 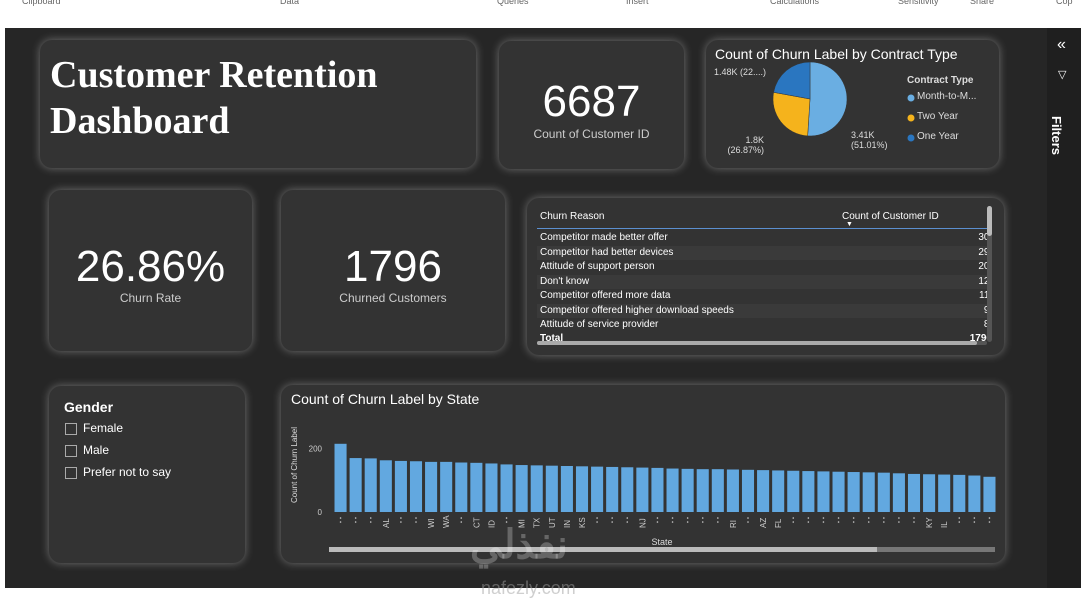 I want to click on slicer-option: Male, so click(x=96, y=450).